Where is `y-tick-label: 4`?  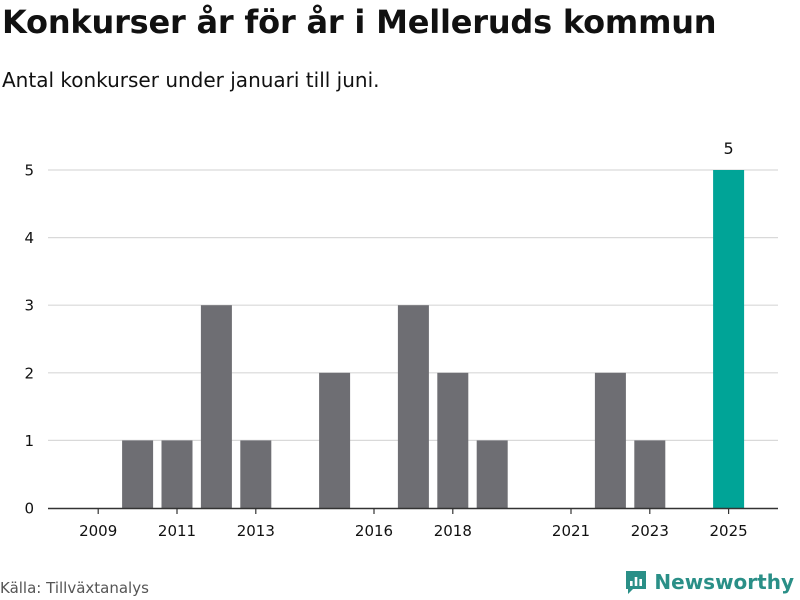 y-tick-label: 4 is located at coordinates (29, 238).